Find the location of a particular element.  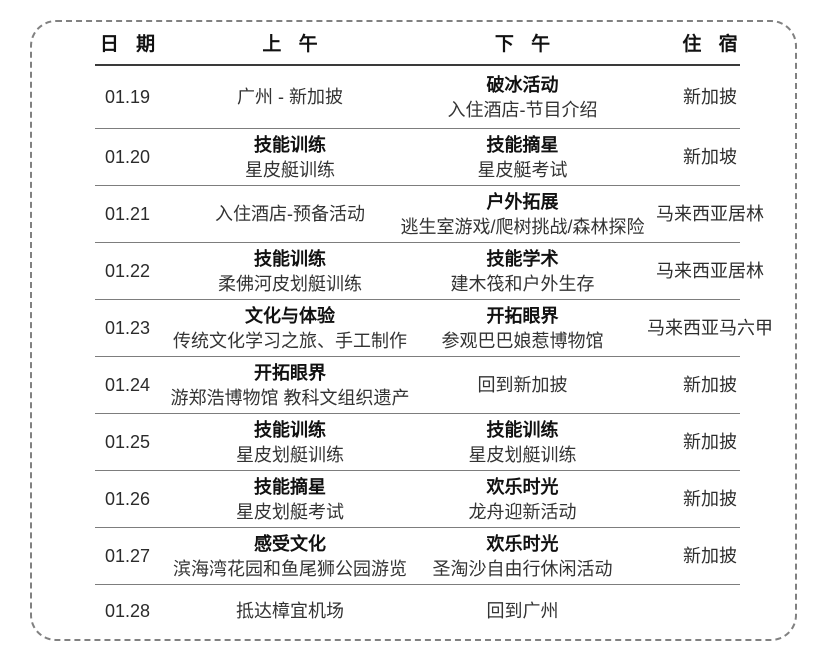

stay-cell: 新加坡 is located at coordinates (710, 157).